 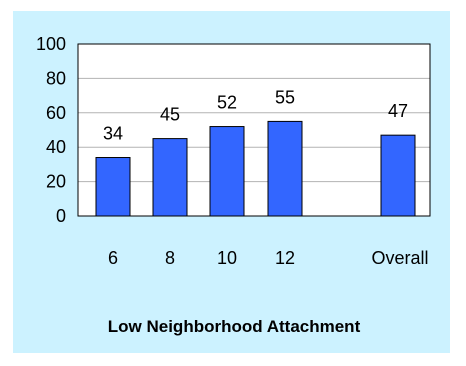 I want to click on y-tick-label: 80, so click(x=56, y=78).